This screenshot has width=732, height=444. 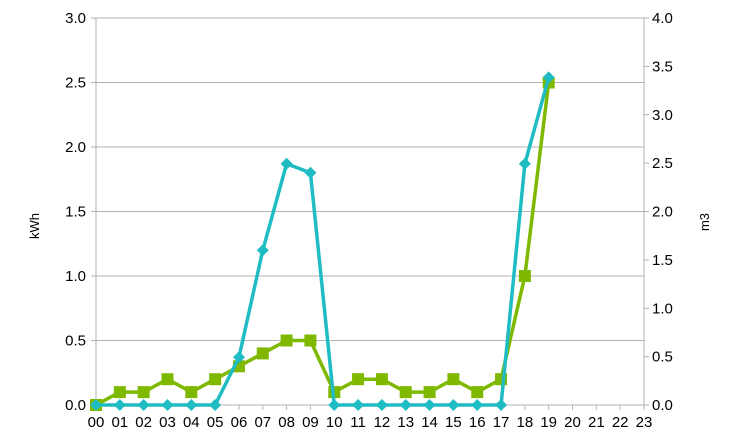 I want to click on x-tick-label: 06, so click(x=239, y=422).